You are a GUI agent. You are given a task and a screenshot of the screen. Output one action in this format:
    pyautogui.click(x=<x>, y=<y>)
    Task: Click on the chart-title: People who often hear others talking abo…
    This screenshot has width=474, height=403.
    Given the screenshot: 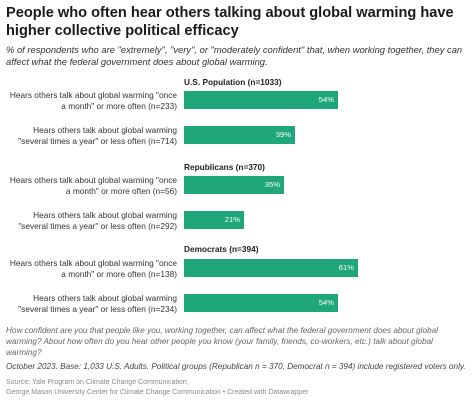 What is the action you would take?
    pyautogui.click(x=230, y=22)
    